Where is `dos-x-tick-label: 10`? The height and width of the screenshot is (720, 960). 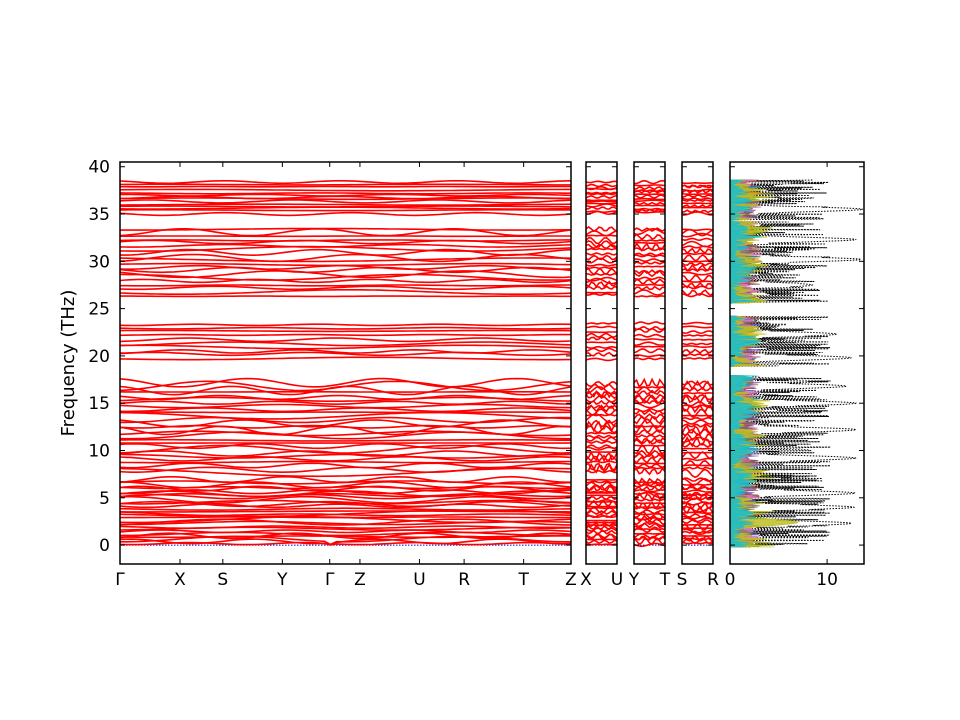 dos-x-tick-label: 10 is located at coordinates (827, 580).